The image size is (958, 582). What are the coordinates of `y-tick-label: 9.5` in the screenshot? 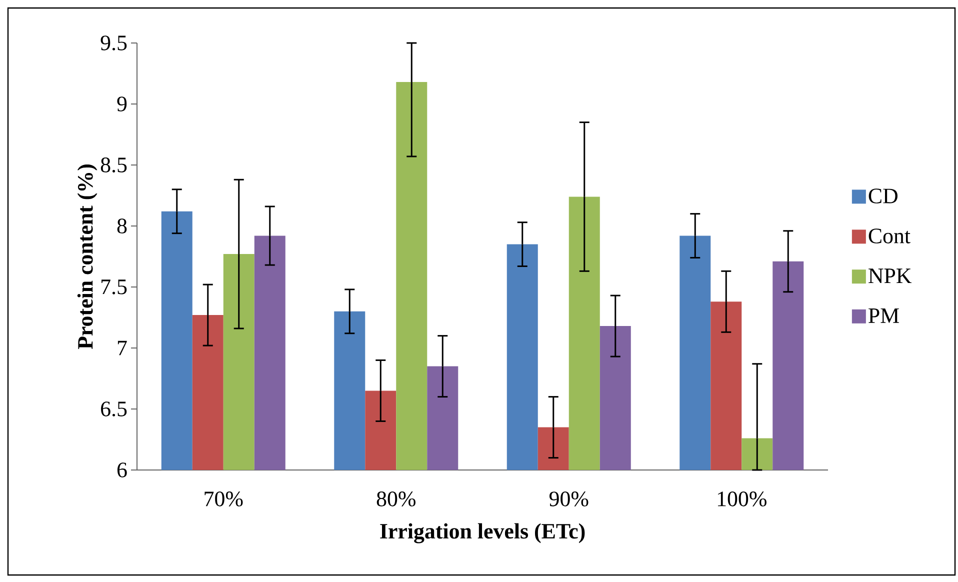 It's located at (113, 43).